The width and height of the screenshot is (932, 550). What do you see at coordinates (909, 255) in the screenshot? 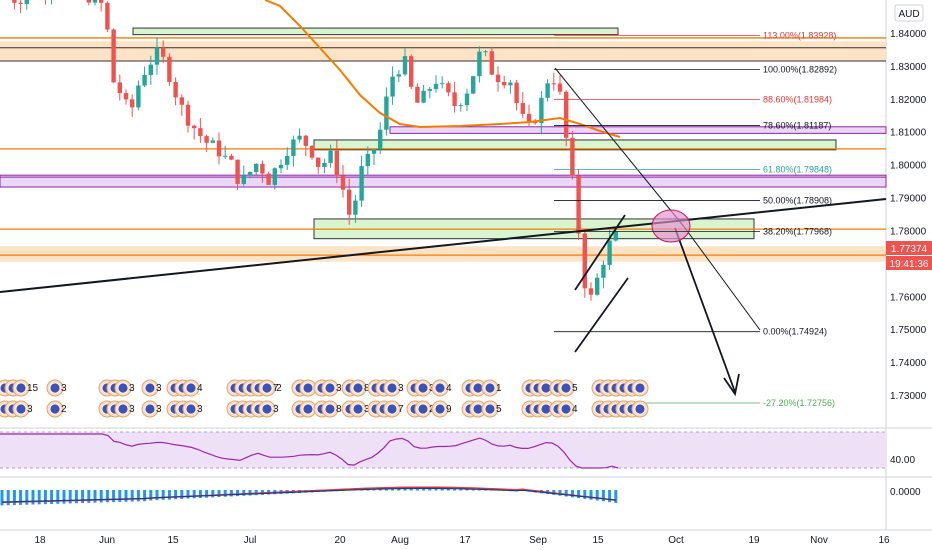
I see `last-price-tag: 1.77374 19:41:36` at bounding box center [909, 255].